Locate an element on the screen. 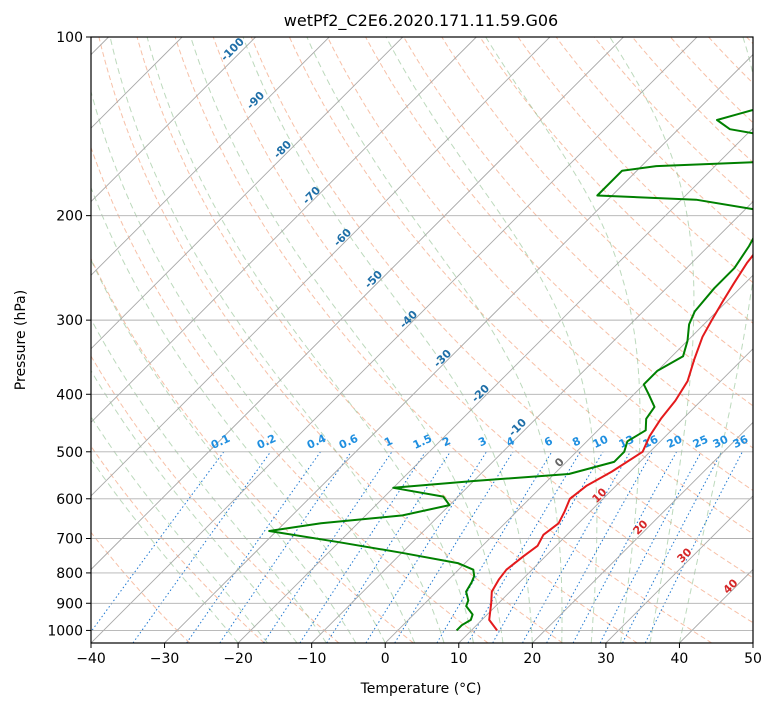  isotherm-label: -90 is located at coordinates (255, 100).